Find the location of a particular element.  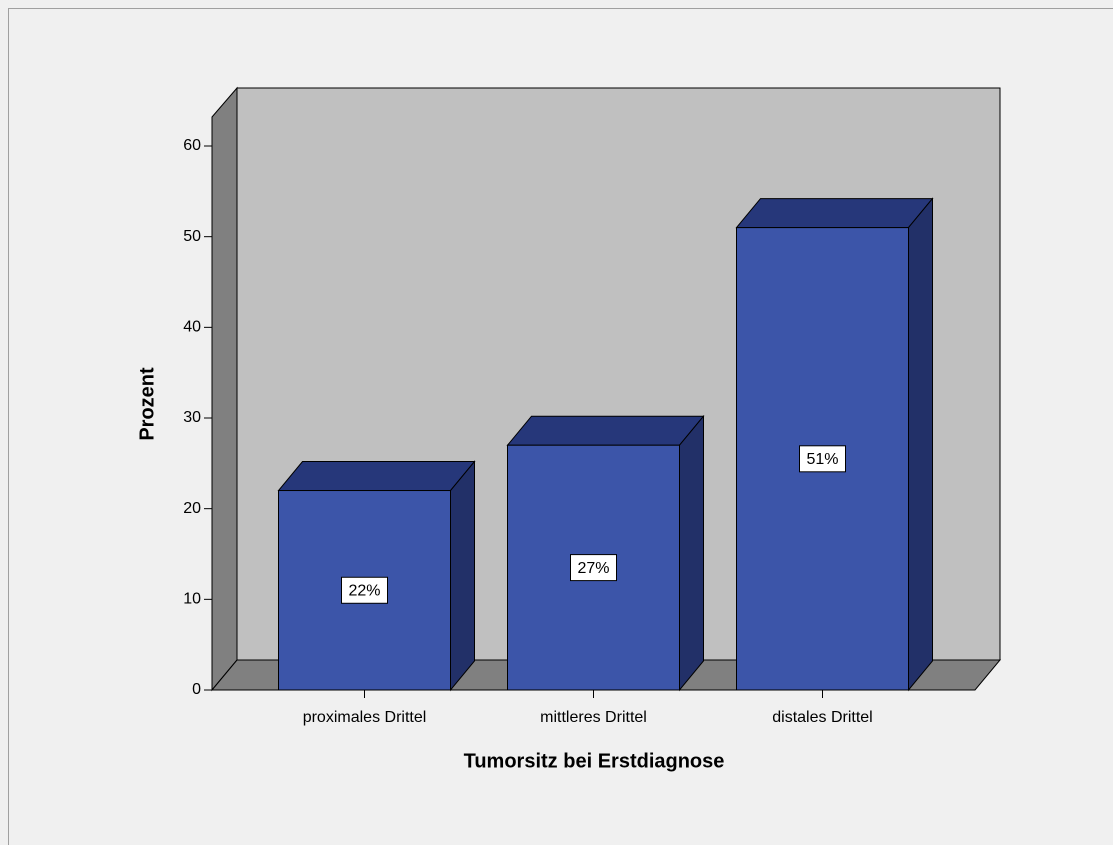

y-tick-label: 10 is located at coordinates (192, 599).